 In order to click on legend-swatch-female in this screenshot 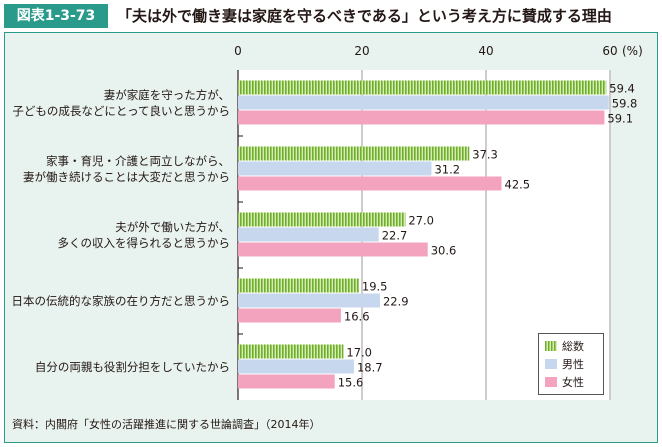, I will do `click(551, 382)`.